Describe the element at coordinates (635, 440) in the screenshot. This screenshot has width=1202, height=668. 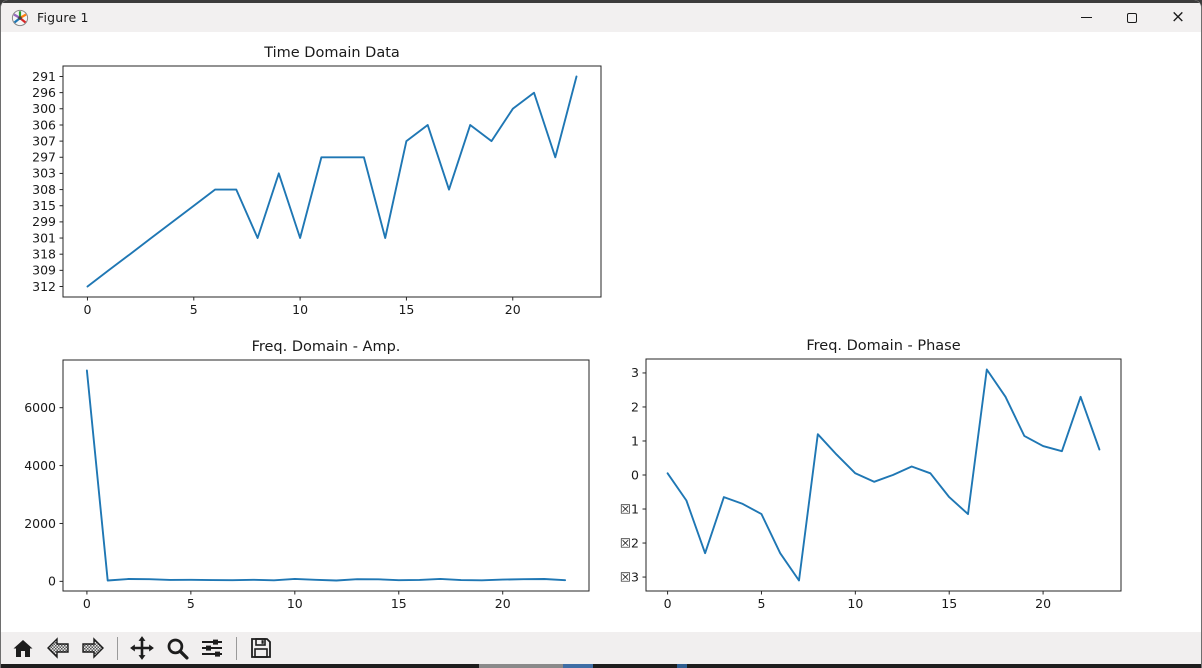
I see `y-tick-label: 1` at that location.